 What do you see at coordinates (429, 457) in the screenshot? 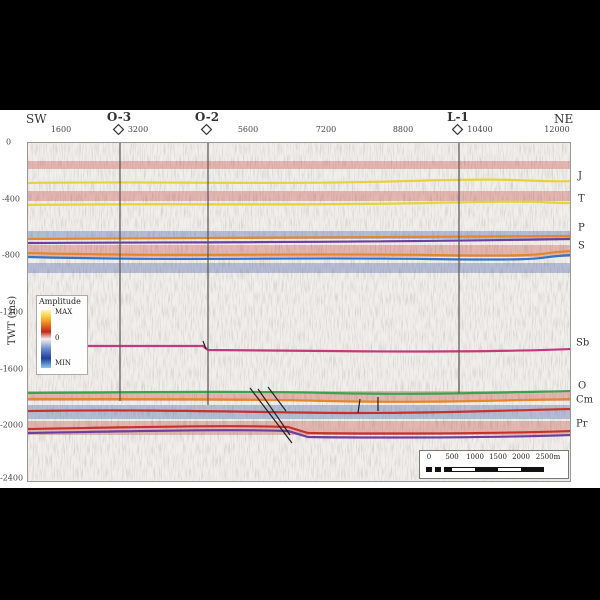
I see `scale-tick-label: 0` at bounding box center [429, 457].